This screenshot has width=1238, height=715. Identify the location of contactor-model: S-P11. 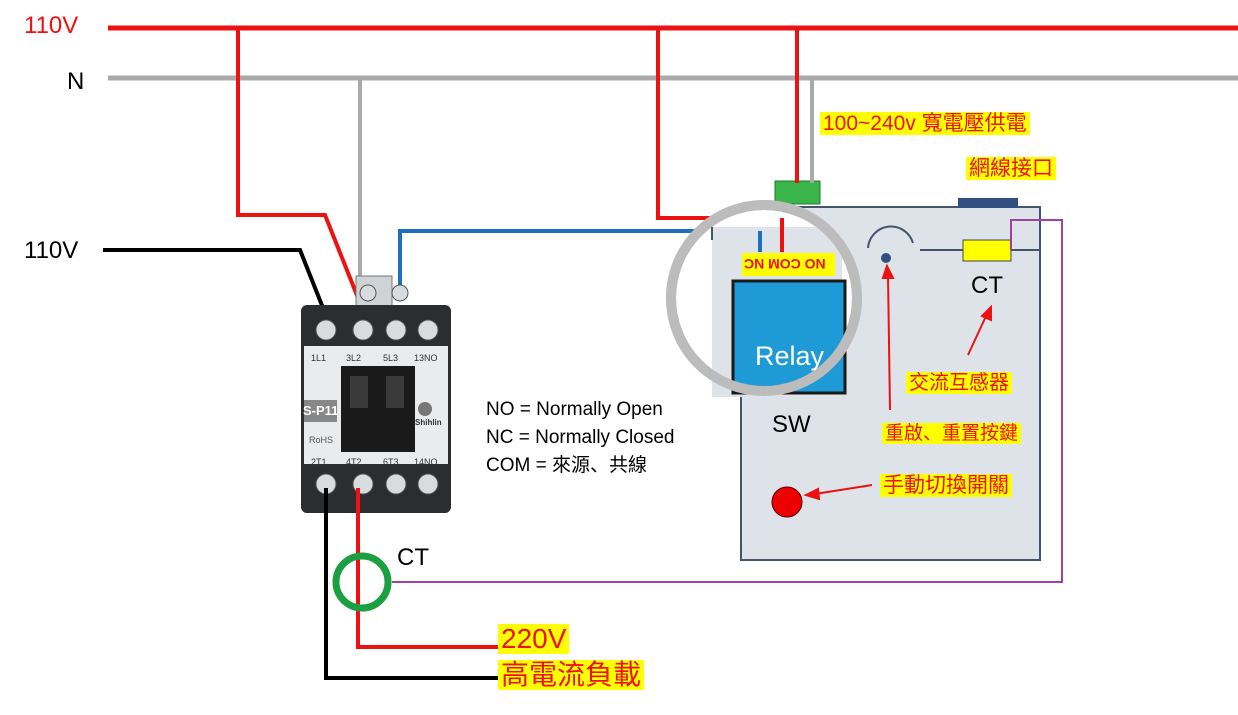
(321, 410).